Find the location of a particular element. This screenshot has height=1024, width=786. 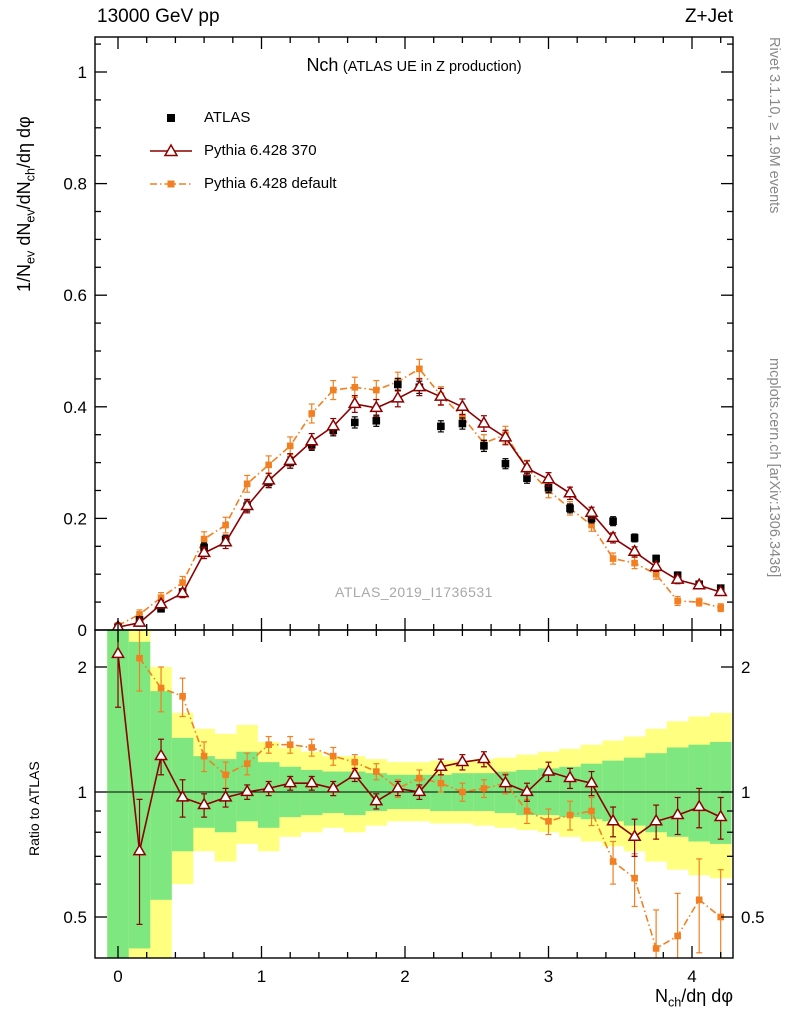

plot-title-detail: (ATLAS UE in Z production) is located at coordinates (432, 67).